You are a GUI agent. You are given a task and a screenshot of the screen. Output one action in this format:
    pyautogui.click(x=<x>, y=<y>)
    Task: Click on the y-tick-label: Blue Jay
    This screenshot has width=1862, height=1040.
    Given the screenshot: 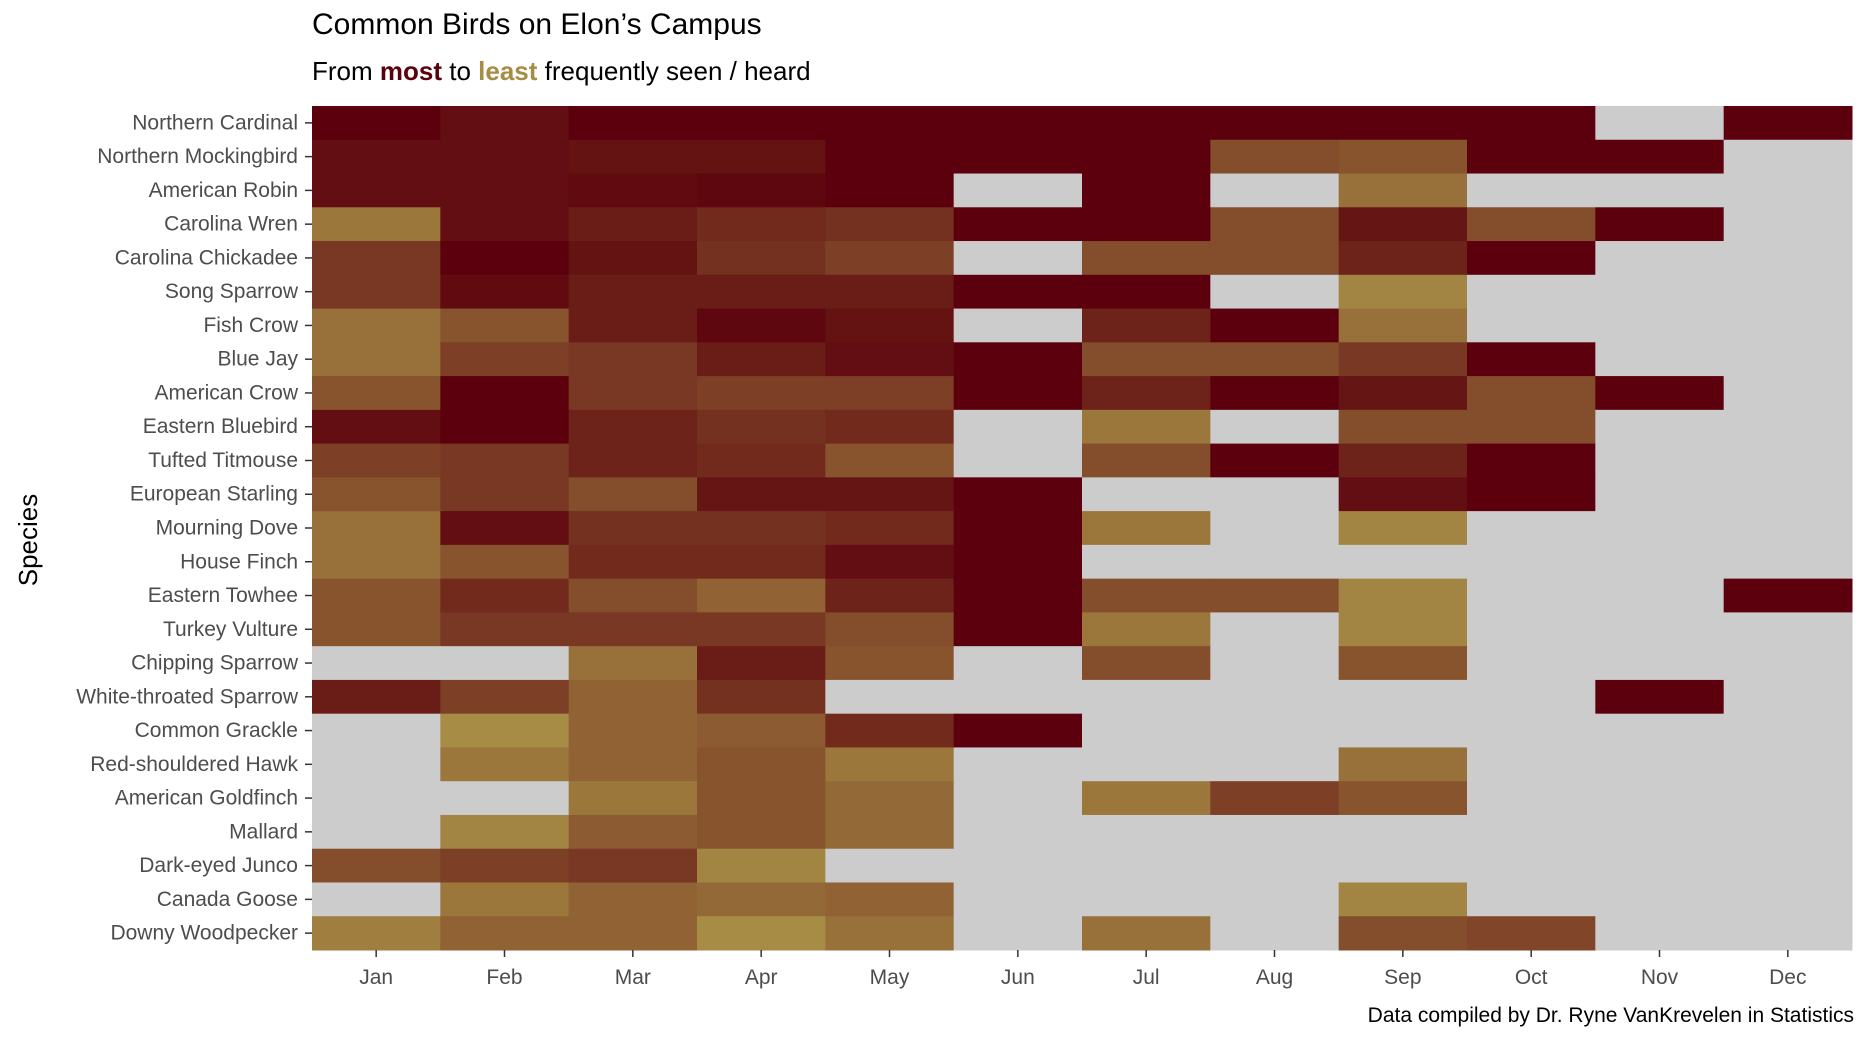 What is the action you would take?
    pyautogui.click(x=257, y=359)
    